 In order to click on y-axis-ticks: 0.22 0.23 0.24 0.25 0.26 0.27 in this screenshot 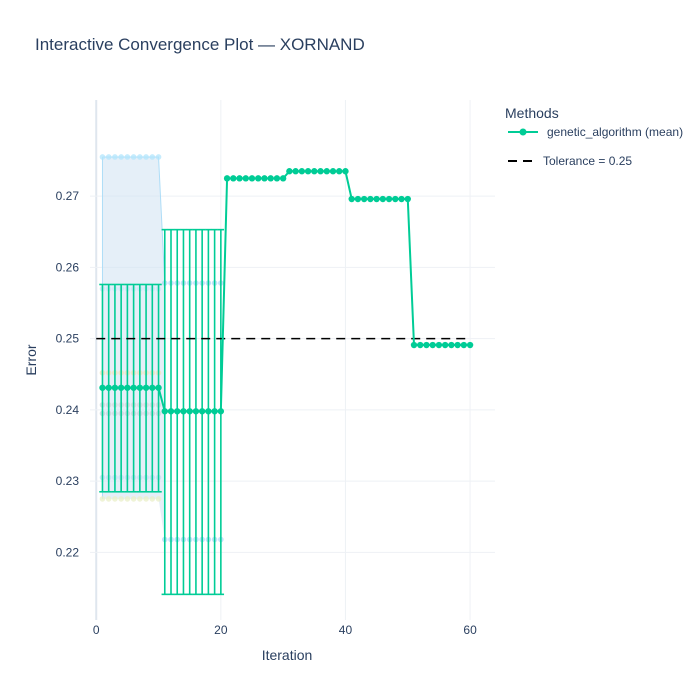, I will do `click(68, 374)`.